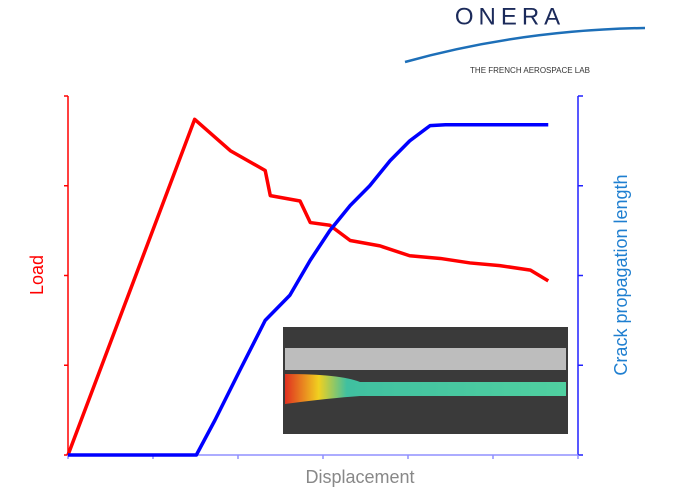 This screenshot has height=498, width=679. I want to click on logo-name: ONERA, so click(510, 16).